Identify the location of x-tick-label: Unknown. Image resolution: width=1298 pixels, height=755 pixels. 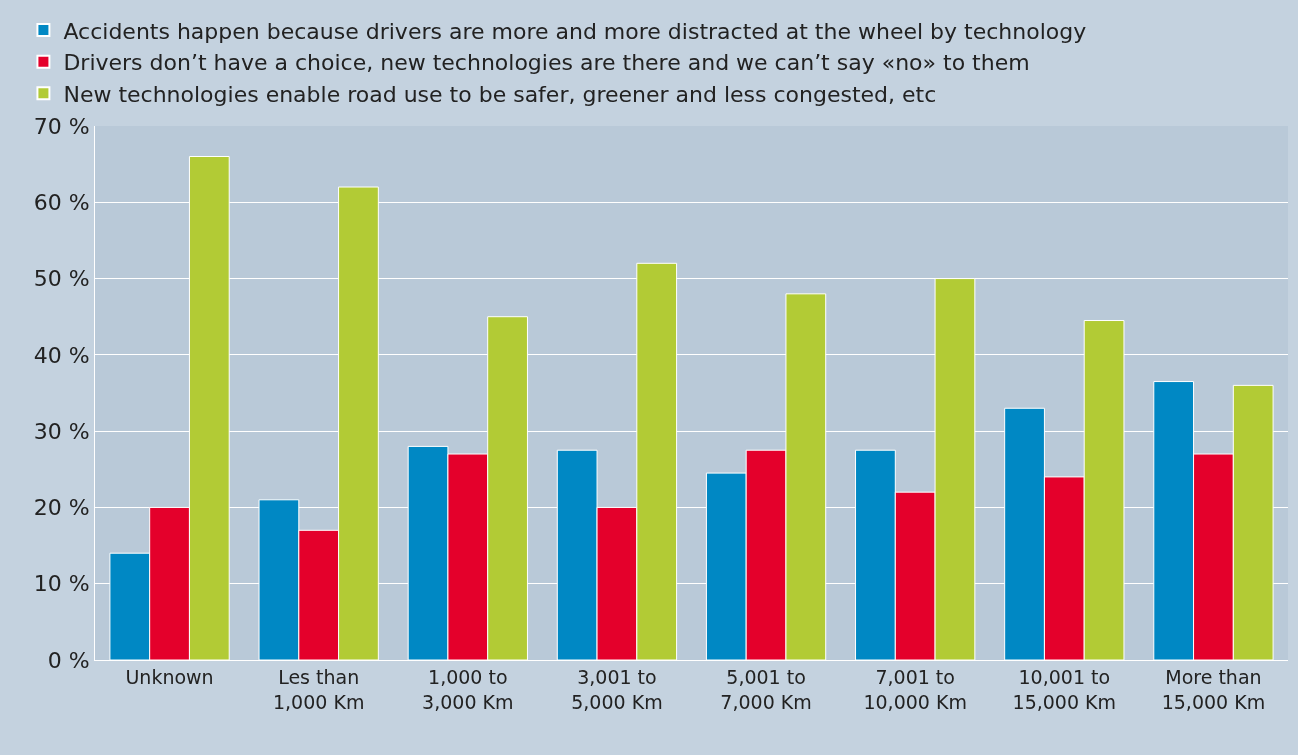
(169, 676).